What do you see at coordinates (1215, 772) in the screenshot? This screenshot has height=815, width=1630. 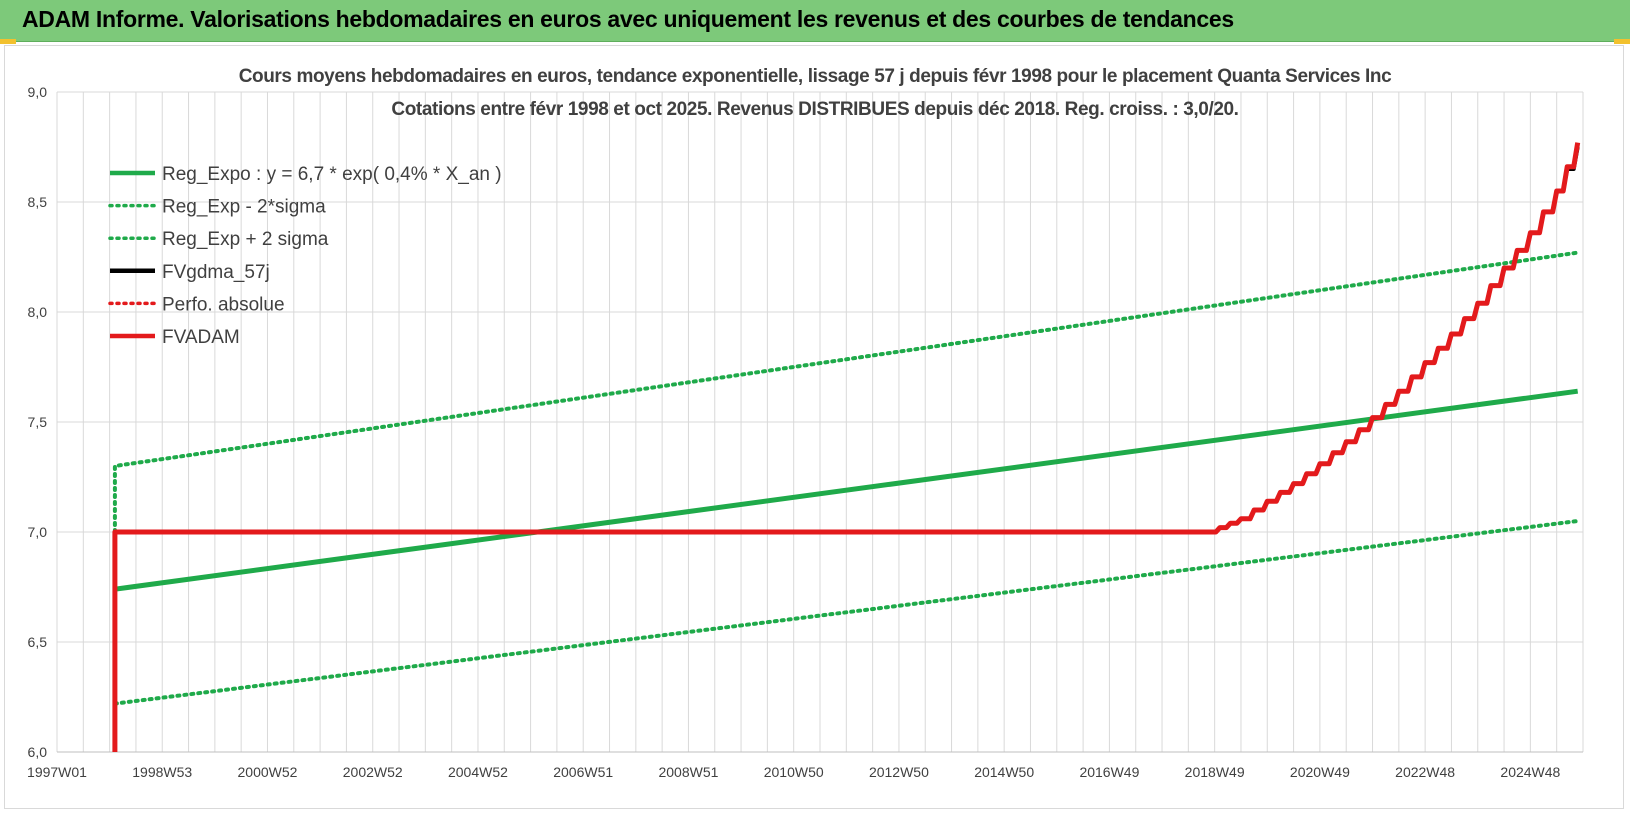 I see `x-tick-label: 2018W49` at bounding box center [1215, 772].